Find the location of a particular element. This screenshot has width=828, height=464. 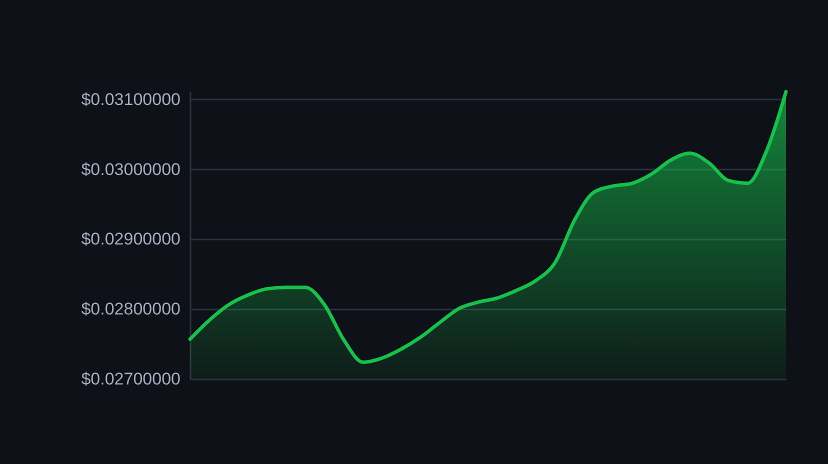

y-tick-label: $0.02800000 is located at coordinates (130, 309).